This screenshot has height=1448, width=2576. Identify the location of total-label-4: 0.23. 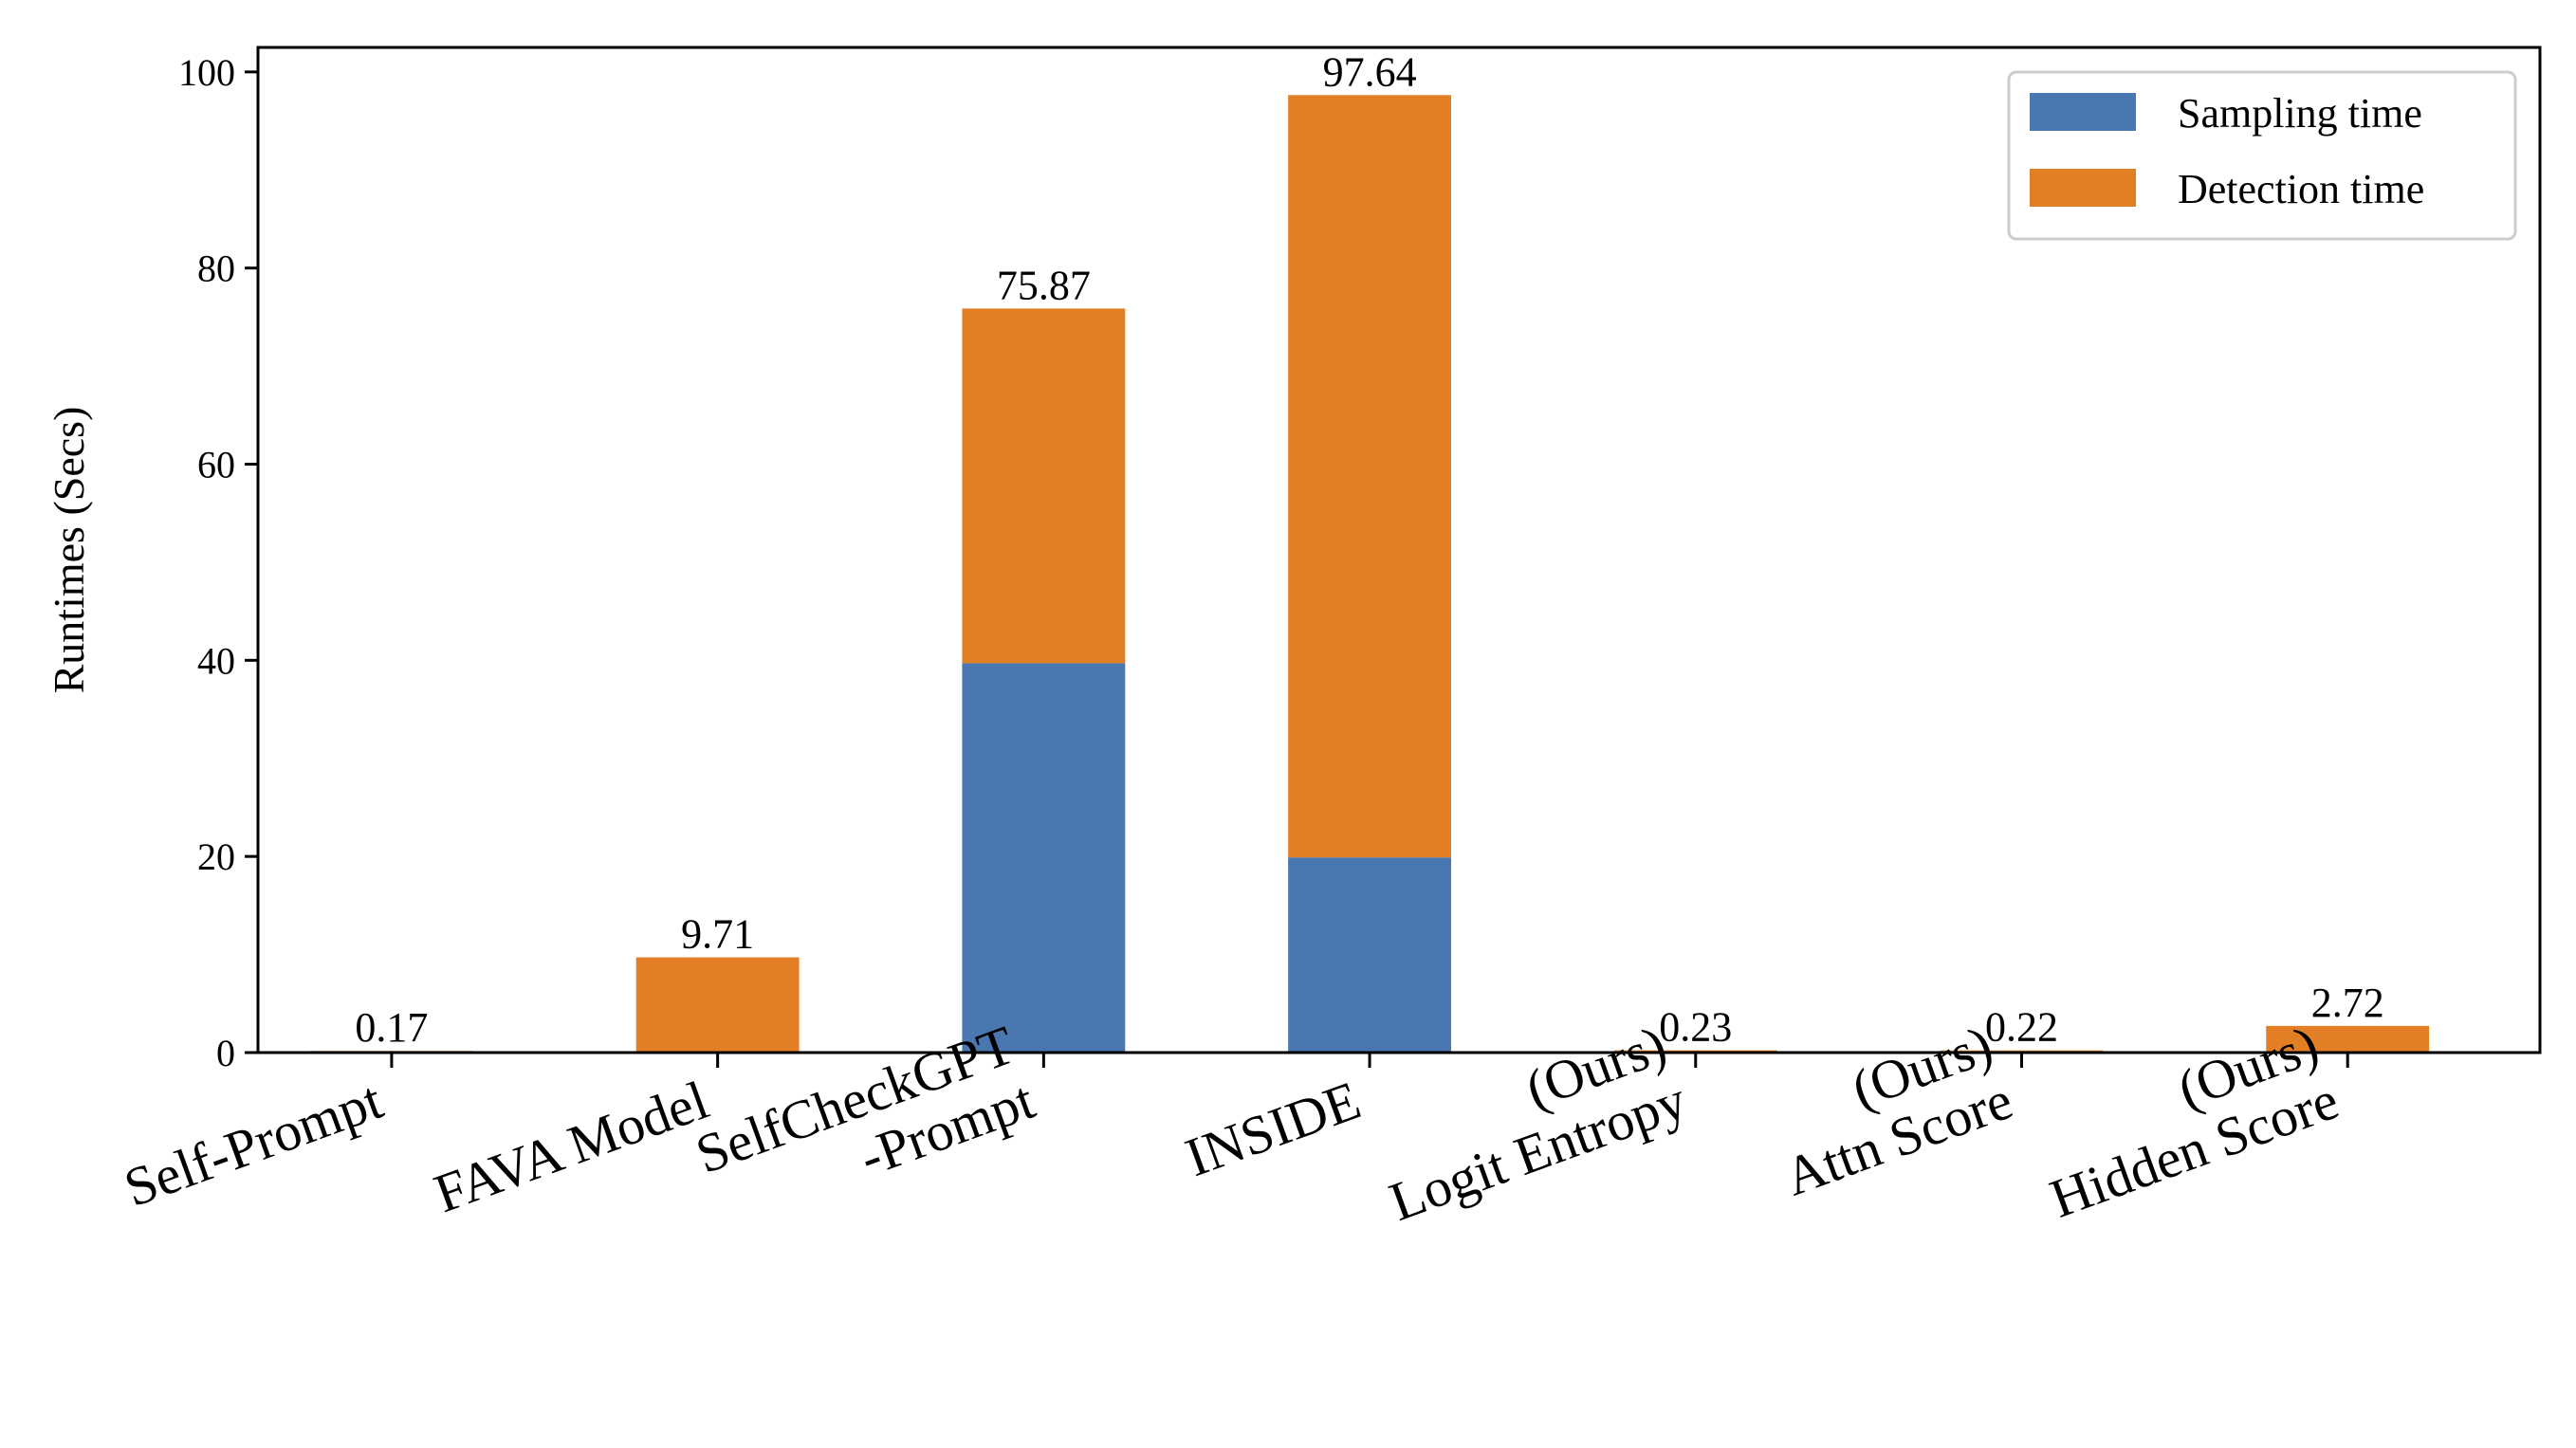
(1695, 1027).